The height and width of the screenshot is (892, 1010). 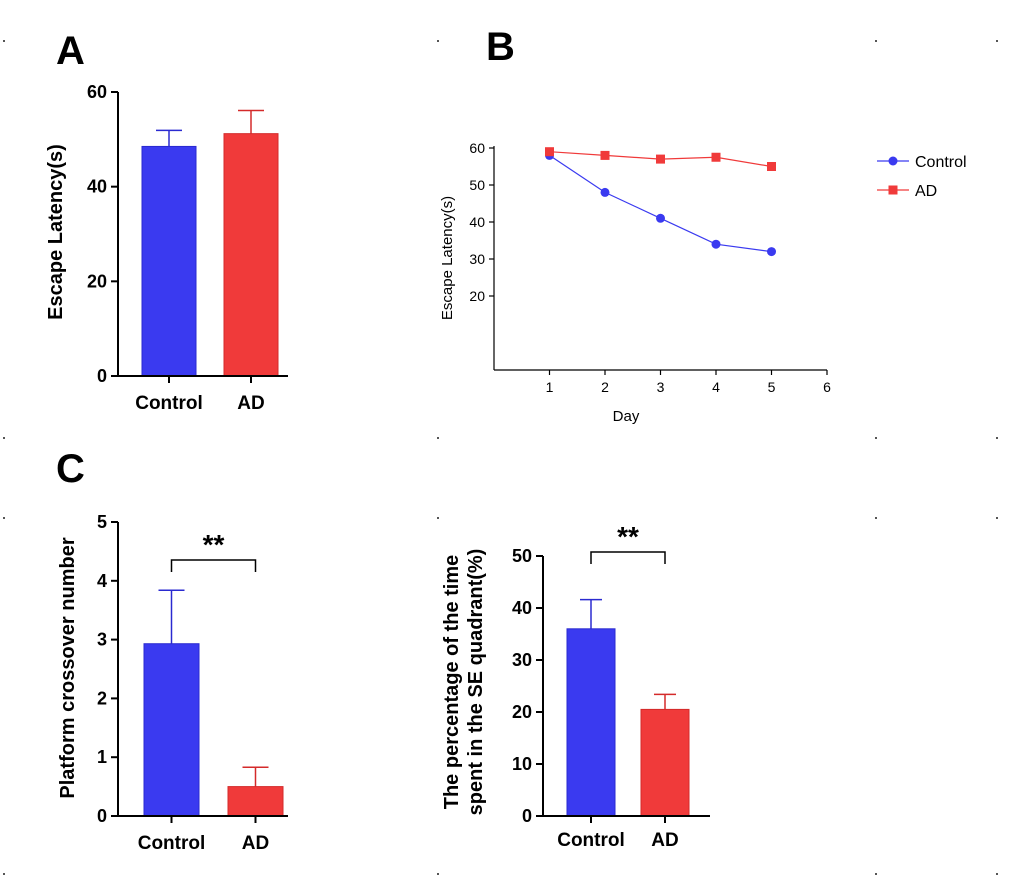 I want to click on chart-c-y-tick-label: 4, so click(x=102, y=581).